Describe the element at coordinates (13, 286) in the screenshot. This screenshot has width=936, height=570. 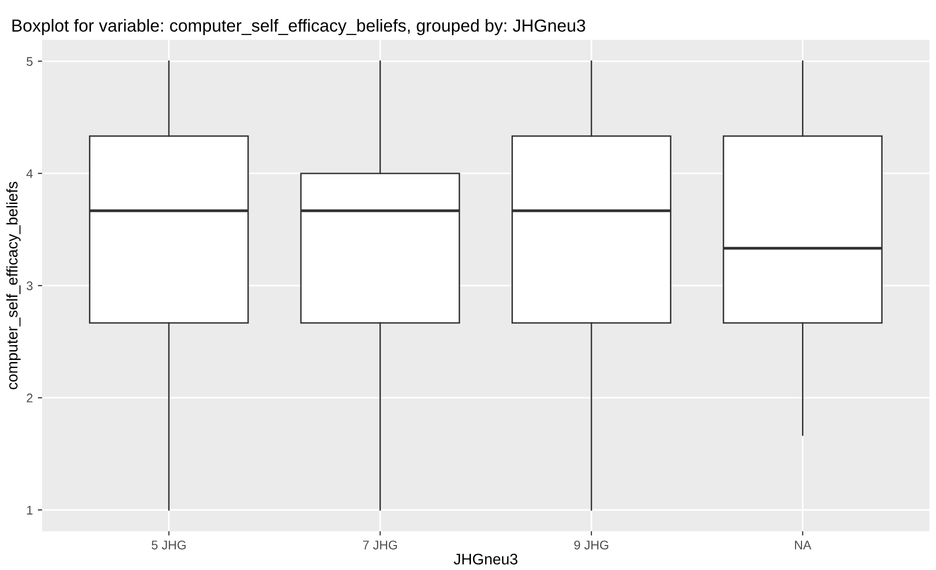
I see `y-axis-title: computer_self_efficacy_beliefs` at that location.